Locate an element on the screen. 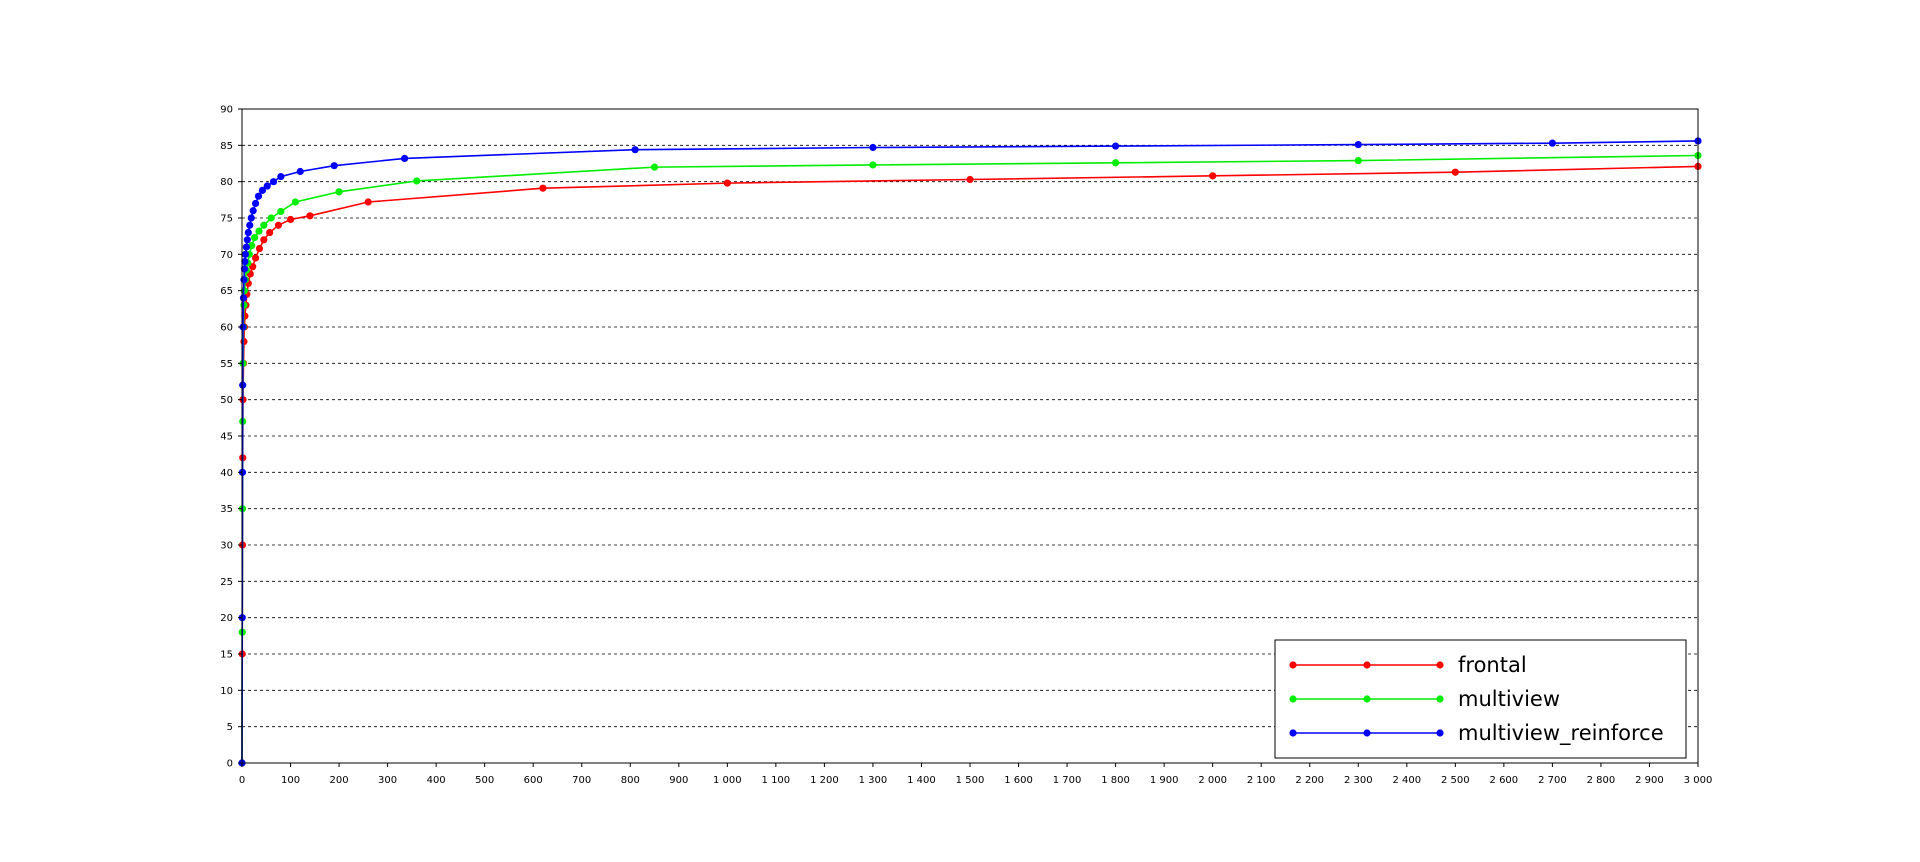 The height and width of the screenshot is (862, 1920). x-tick-label: 0 is located at coordinates (242, 780).